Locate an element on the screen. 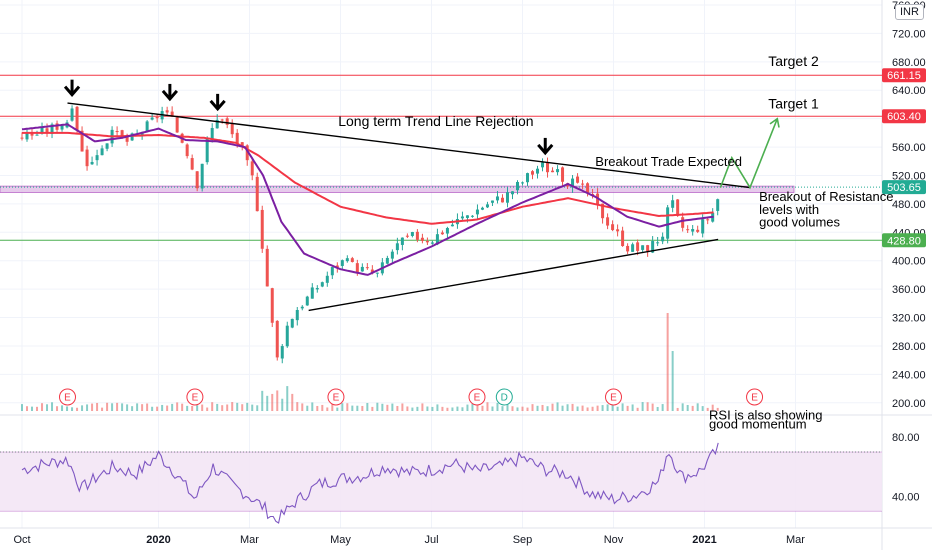  price-level-badge-bg is located at coordinates (904, 75).